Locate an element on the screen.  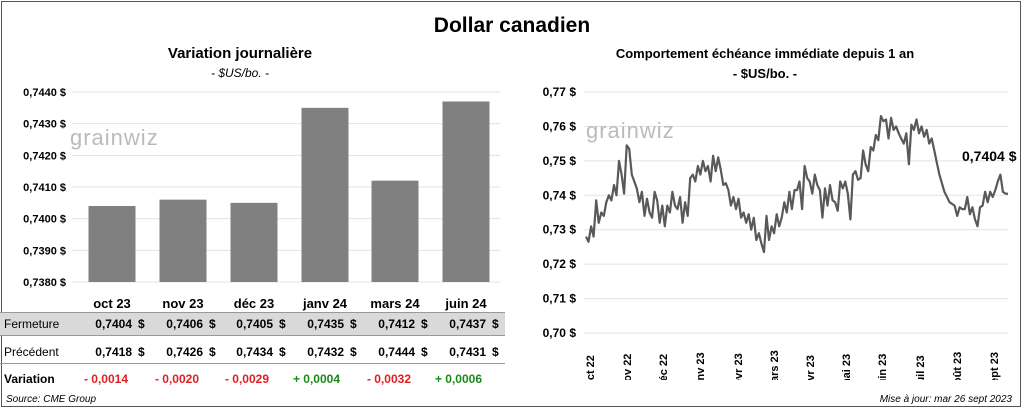
row-label: Fermeture is located at coordinates (32, 324).